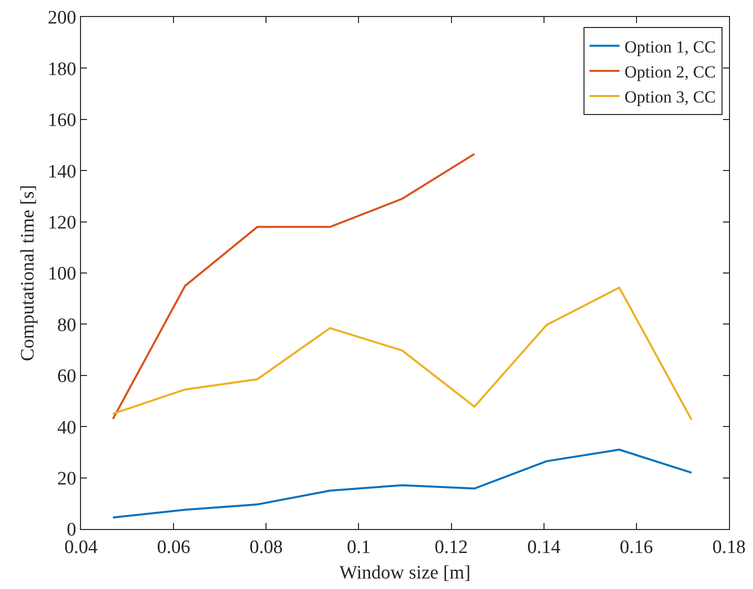 This screenshot has width=753, height=589. What do you see at coordinates (405, 573) in the screenshot?
I see `x-axis-title: Window size [m]` at bounding box center [405, 573].